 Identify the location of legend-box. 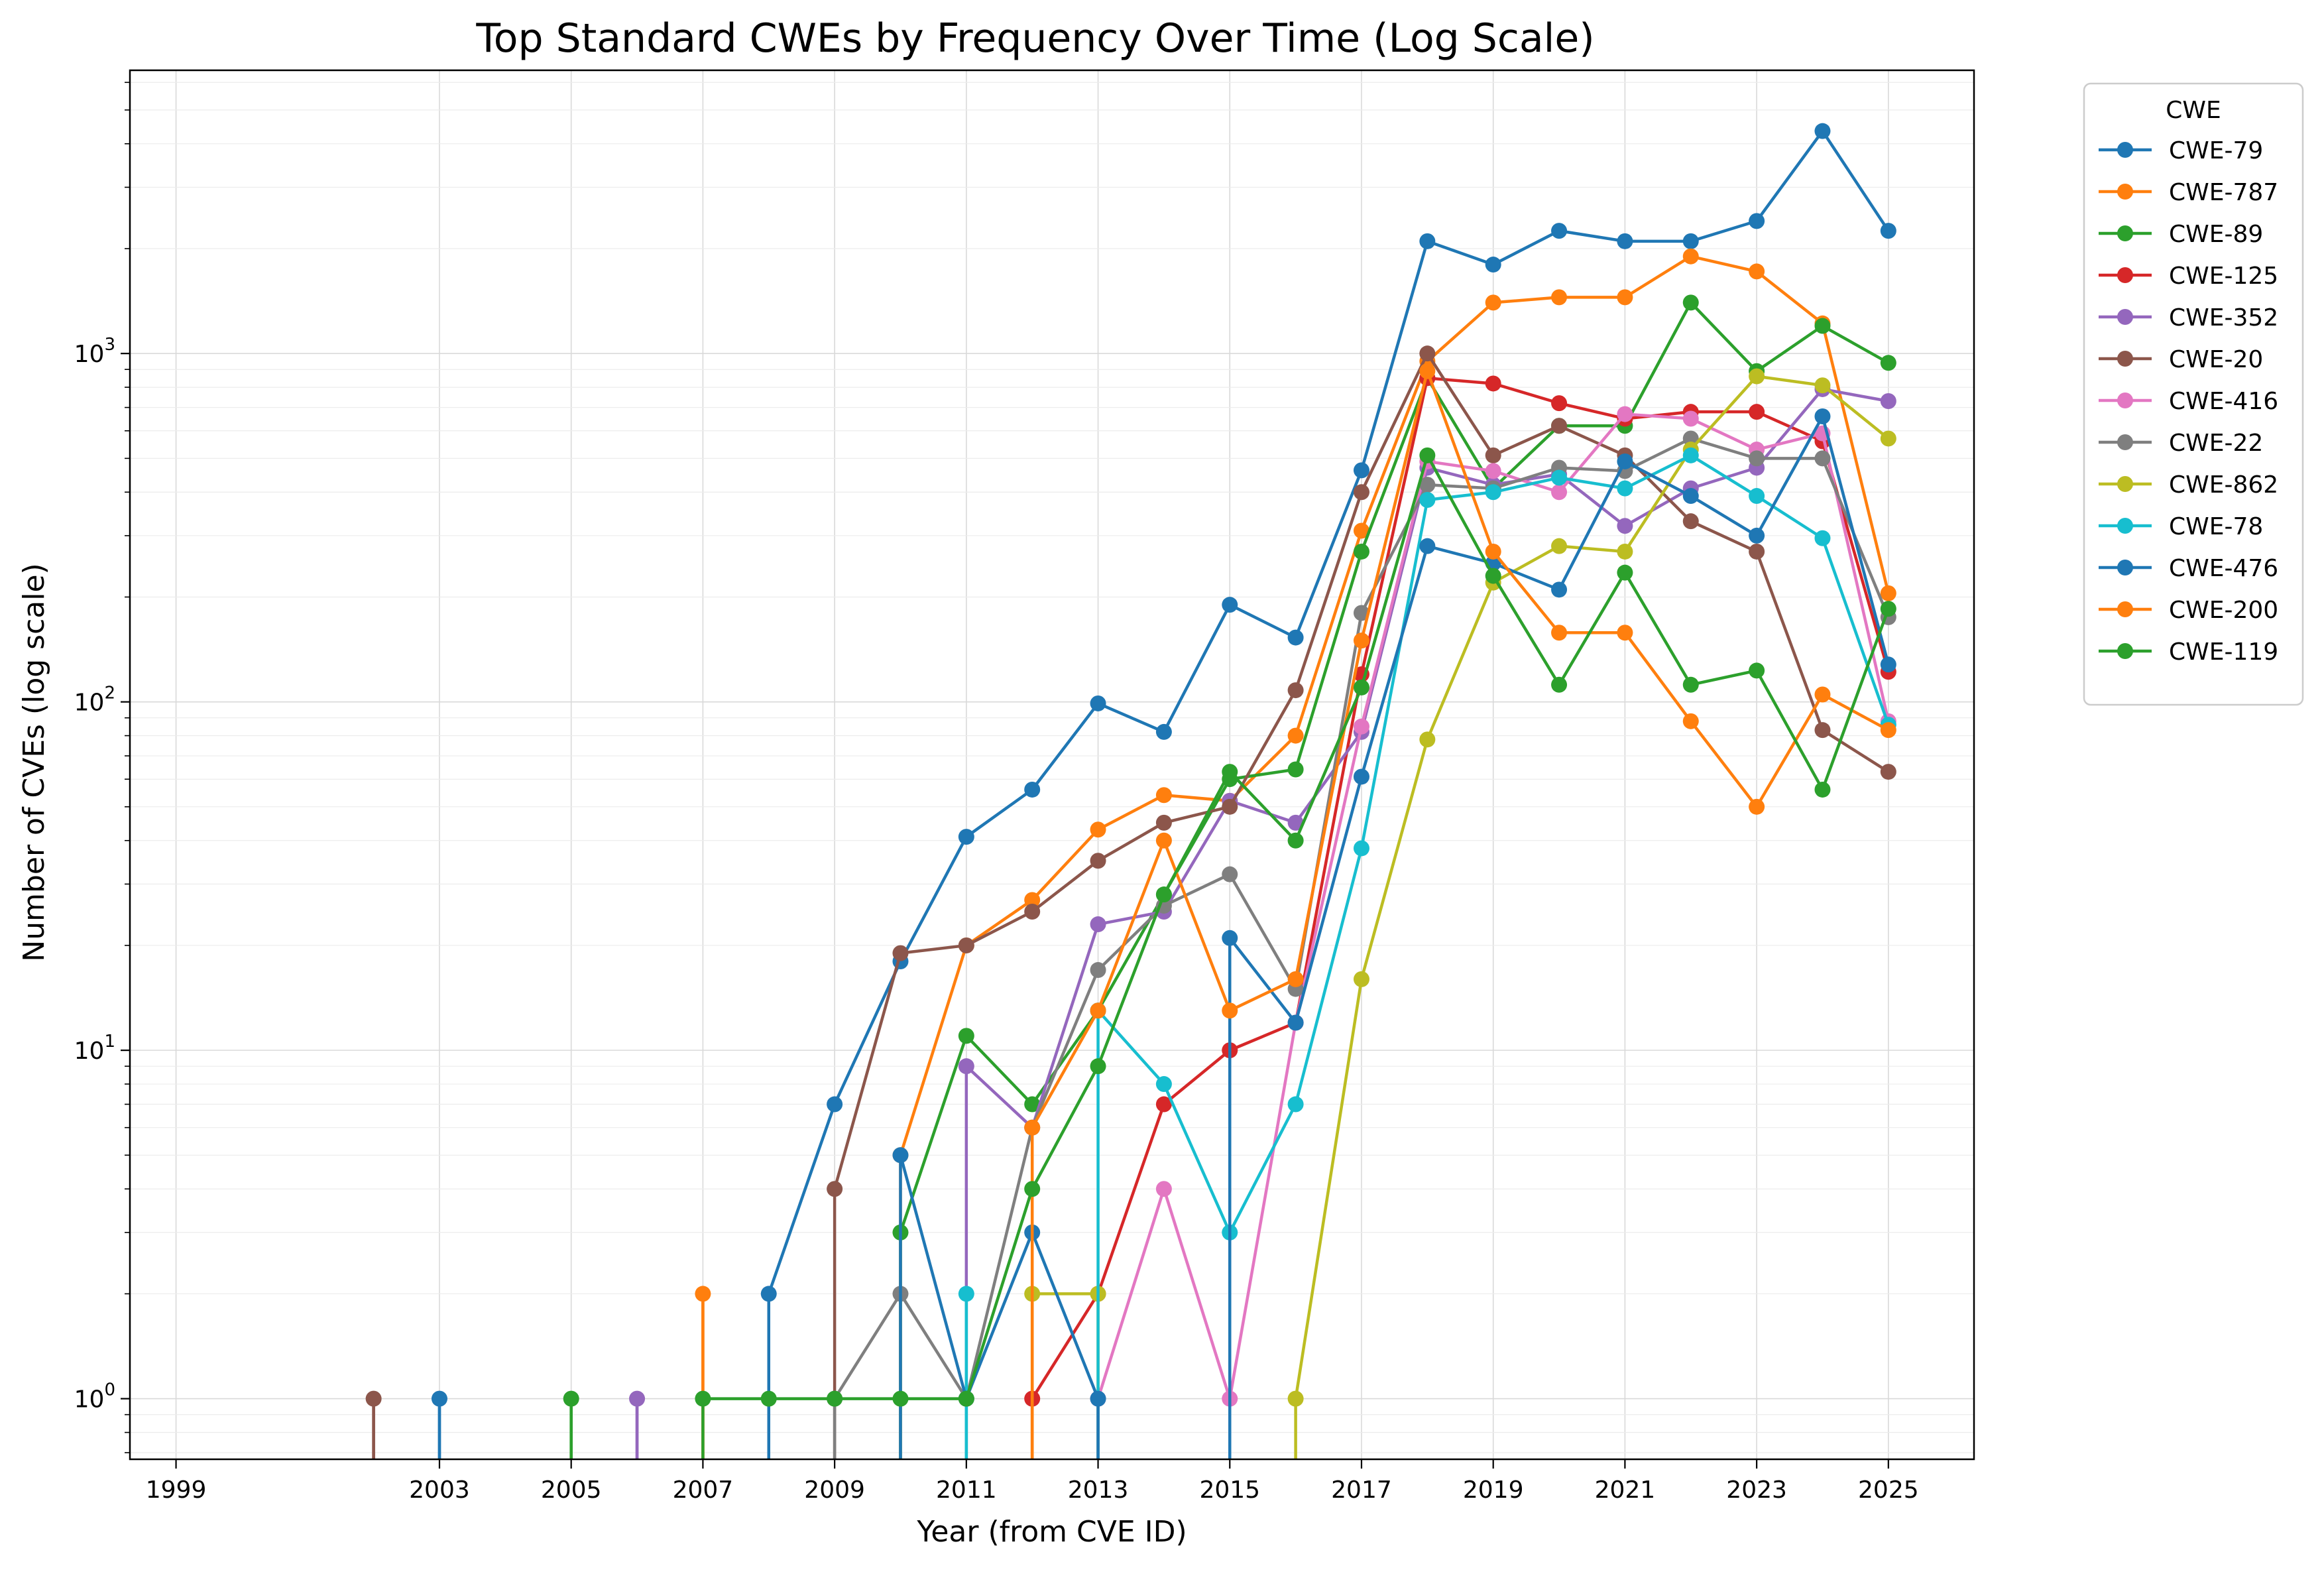
(2193, 394).